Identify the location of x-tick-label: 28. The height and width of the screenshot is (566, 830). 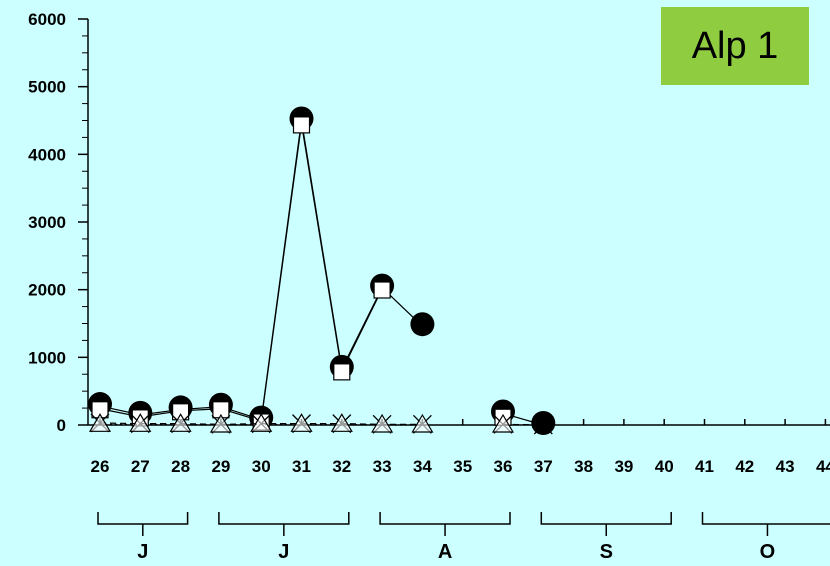
(180, 466).